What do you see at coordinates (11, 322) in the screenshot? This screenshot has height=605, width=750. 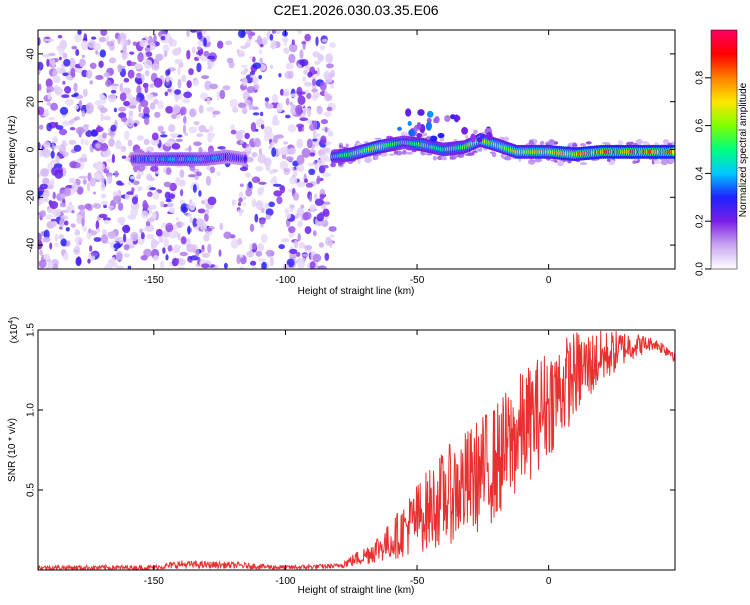 I see `snr-y-scale-exp: 4` at bounding box center [11, 322].